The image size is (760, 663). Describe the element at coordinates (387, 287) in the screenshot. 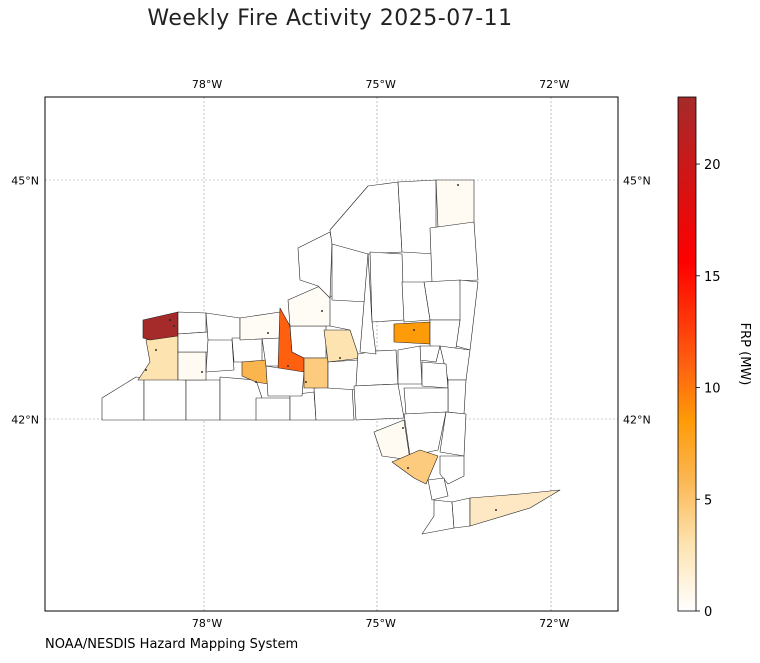

I see `county-hamilton` at that location.